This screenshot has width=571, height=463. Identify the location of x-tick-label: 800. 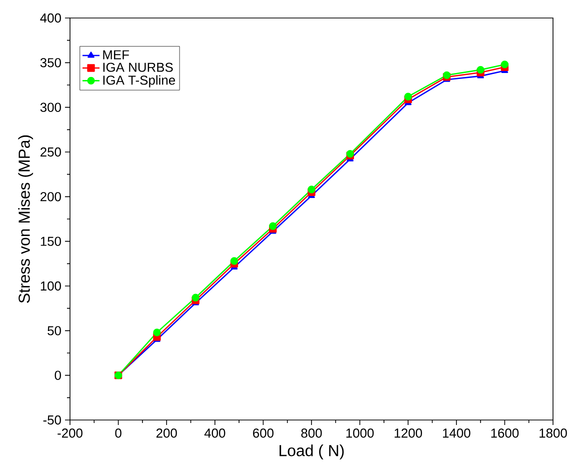
(311, 433).